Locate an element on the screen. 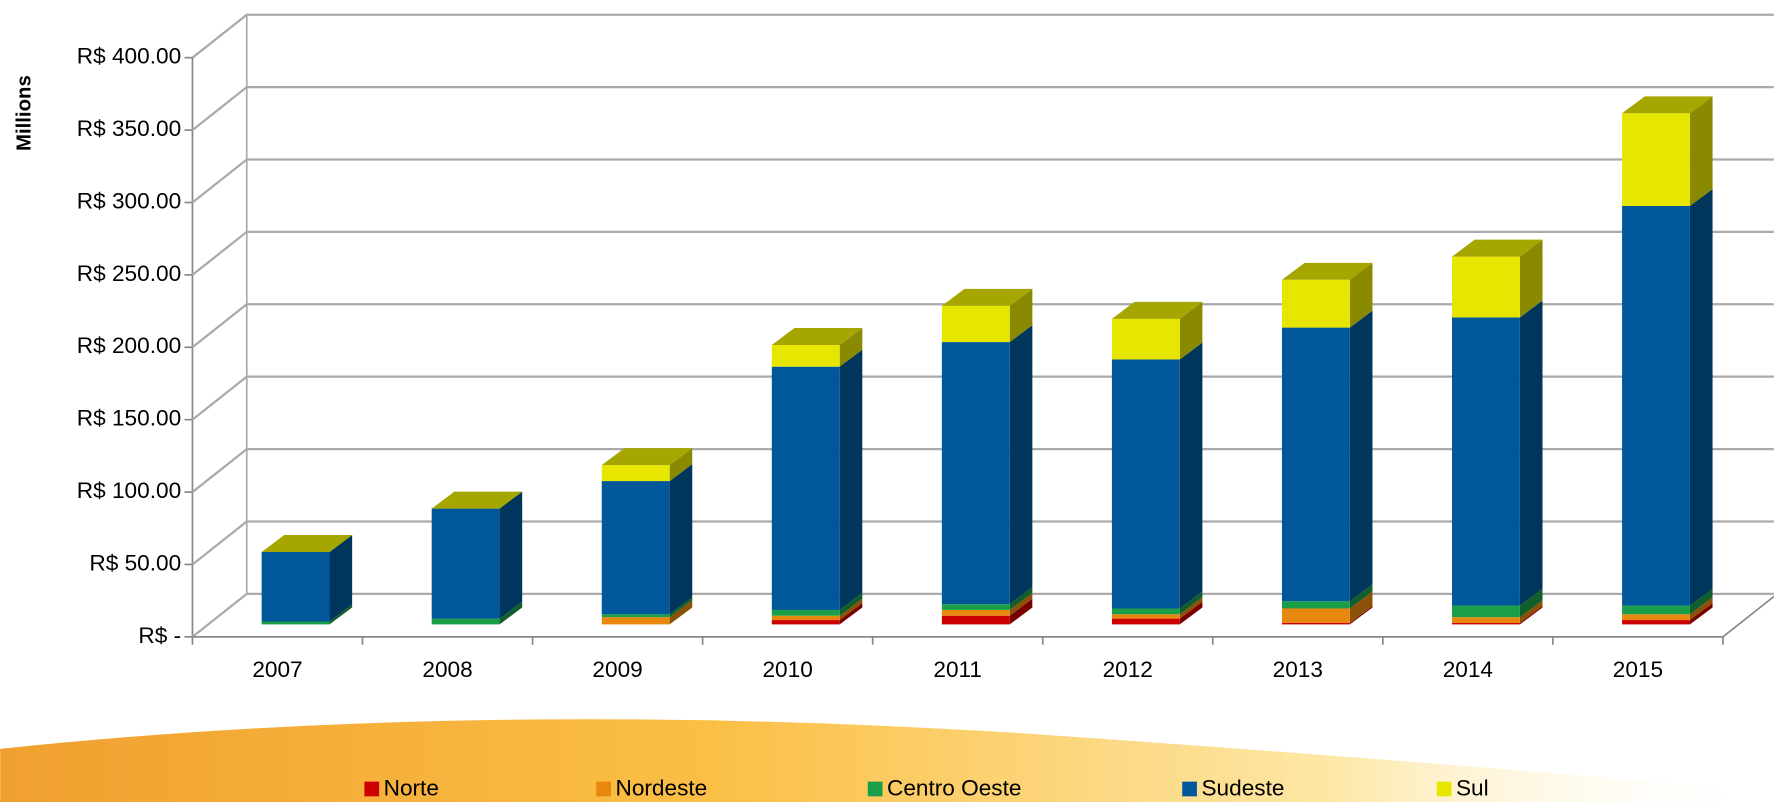  legend-label: Norte is located at coordinates (411, 788).